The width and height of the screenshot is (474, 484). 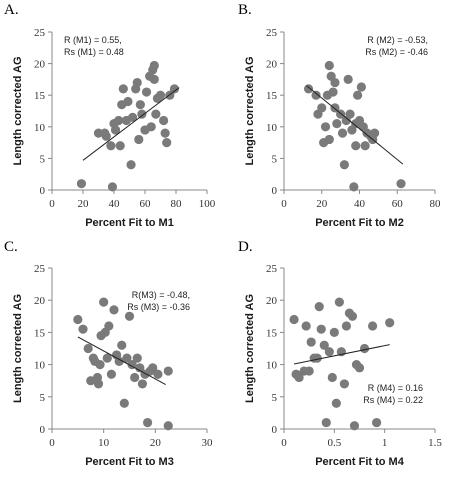 I want to click on x-tick-label: 1.5, so click(x=435, y=443).